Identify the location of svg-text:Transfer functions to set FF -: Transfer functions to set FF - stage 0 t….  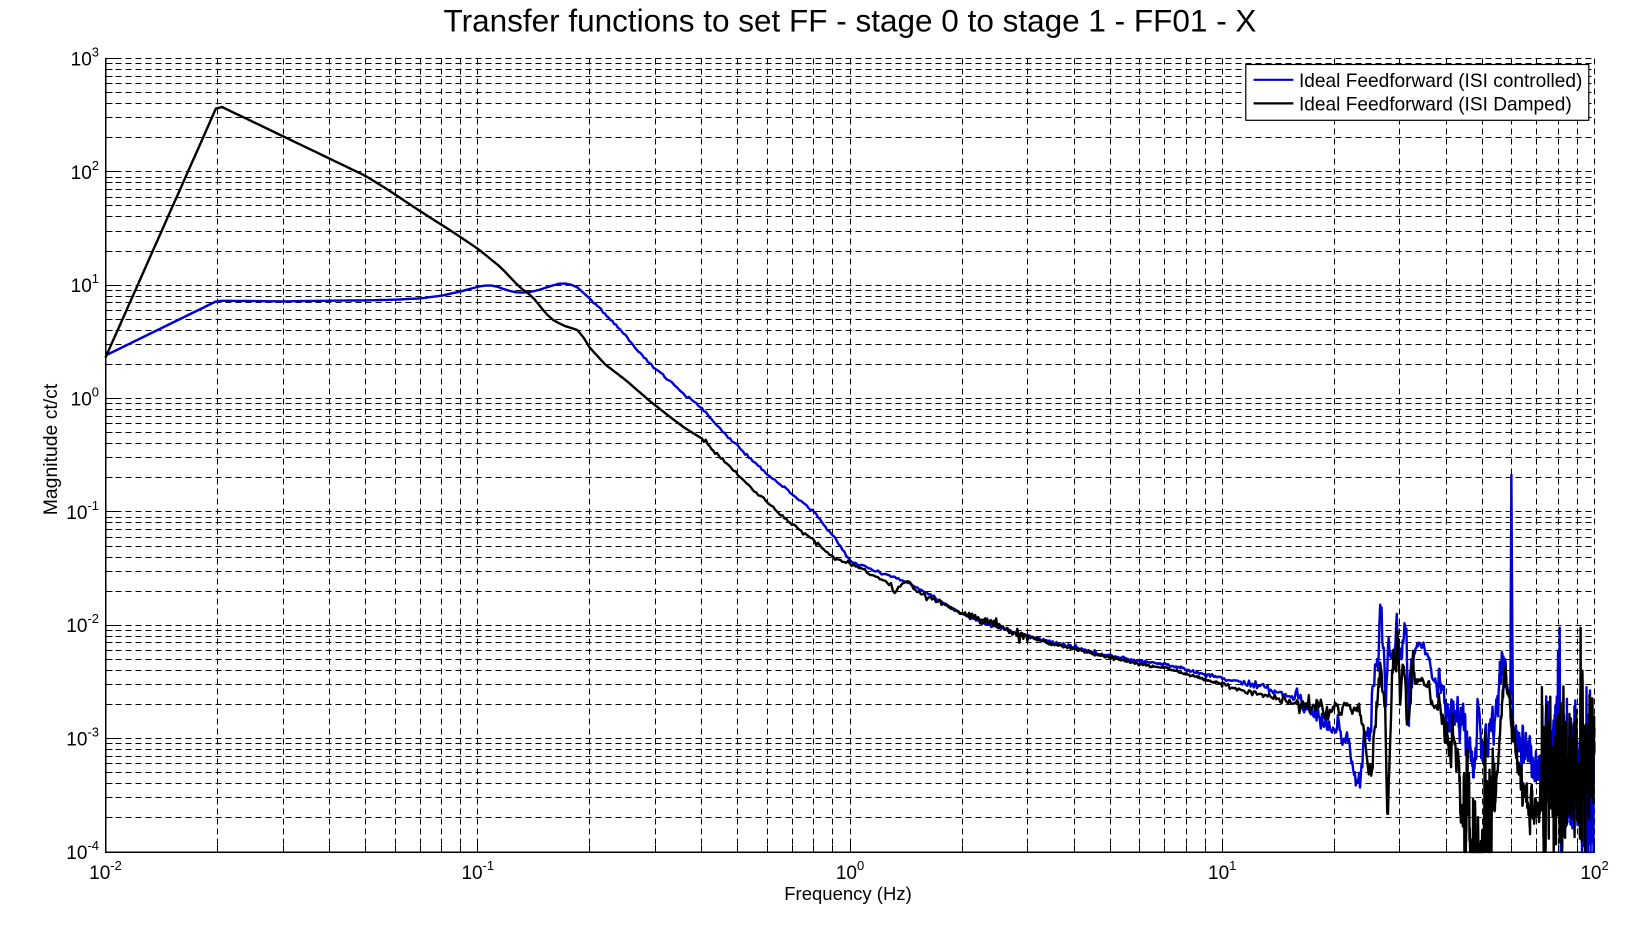
(850, 20).